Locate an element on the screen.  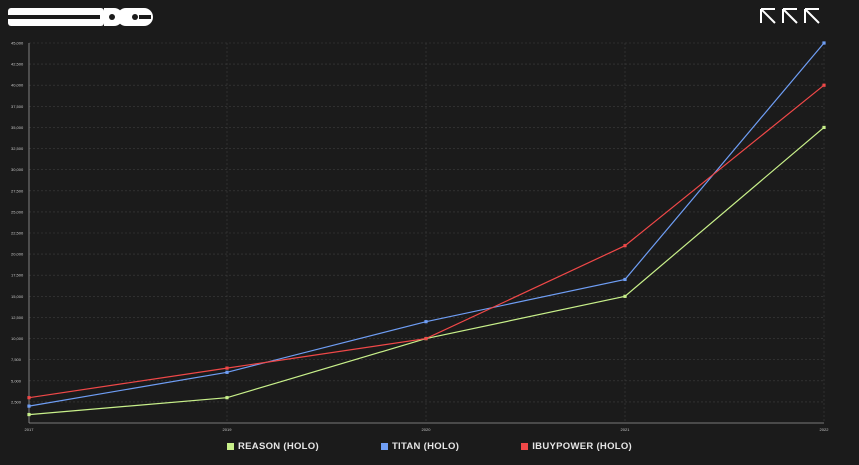
brand-logo is located at coordinates (80, 17).